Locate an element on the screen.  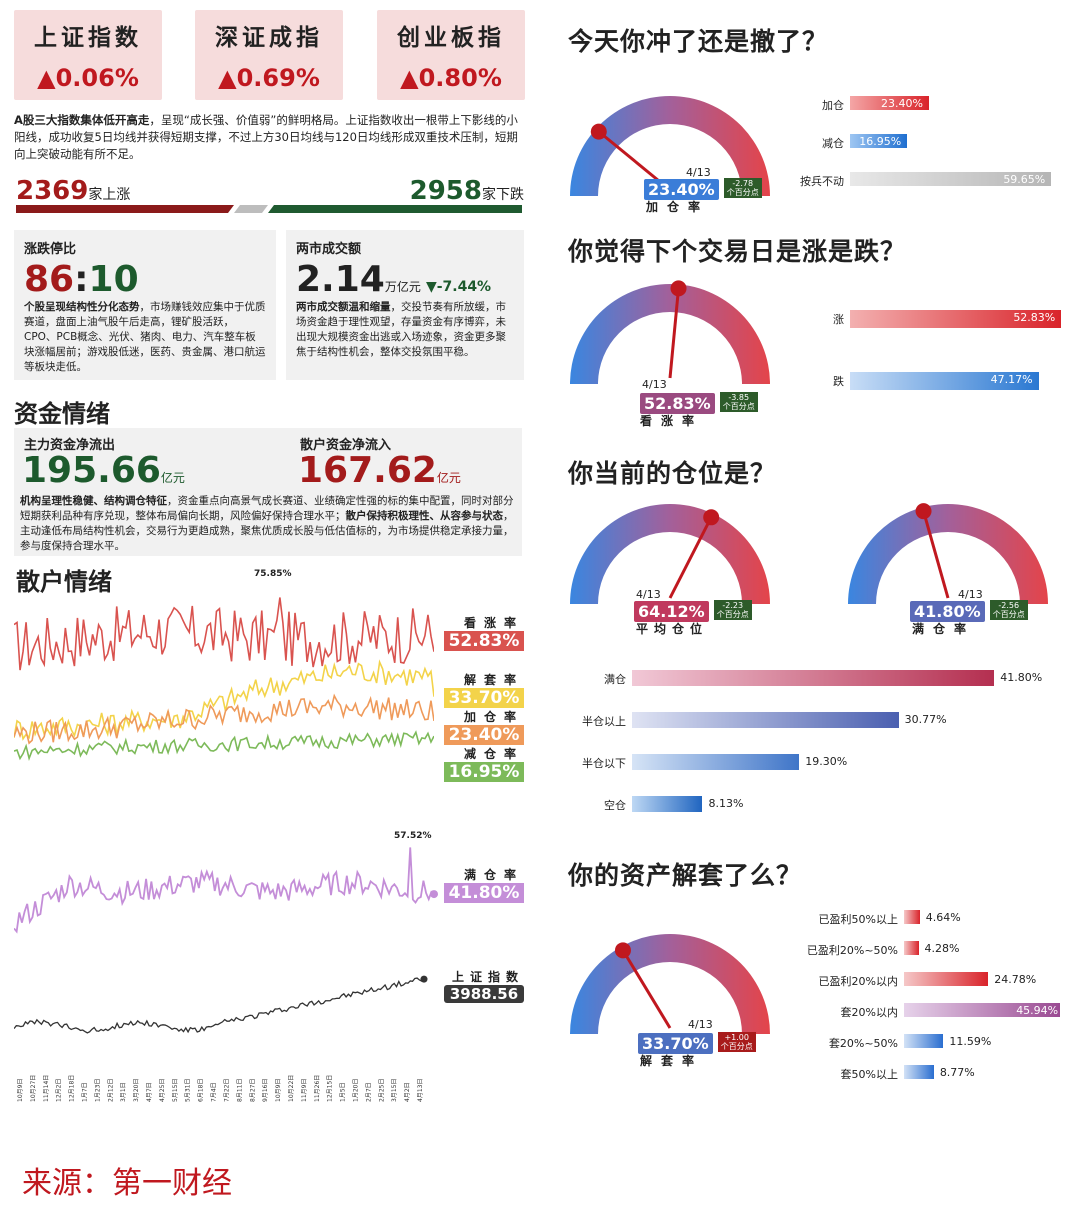
turnover-unit: 万亿元 is located at coordinates (402, 287).